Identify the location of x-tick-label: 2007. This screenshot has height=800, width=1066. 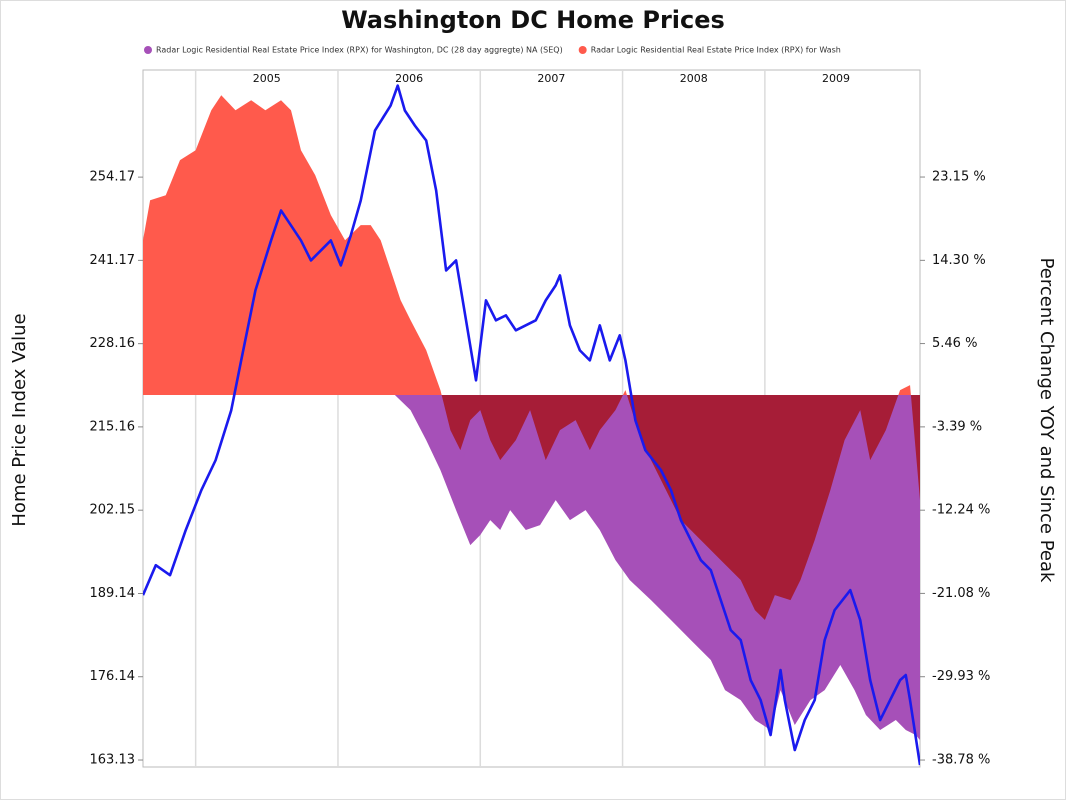
(551, 78).